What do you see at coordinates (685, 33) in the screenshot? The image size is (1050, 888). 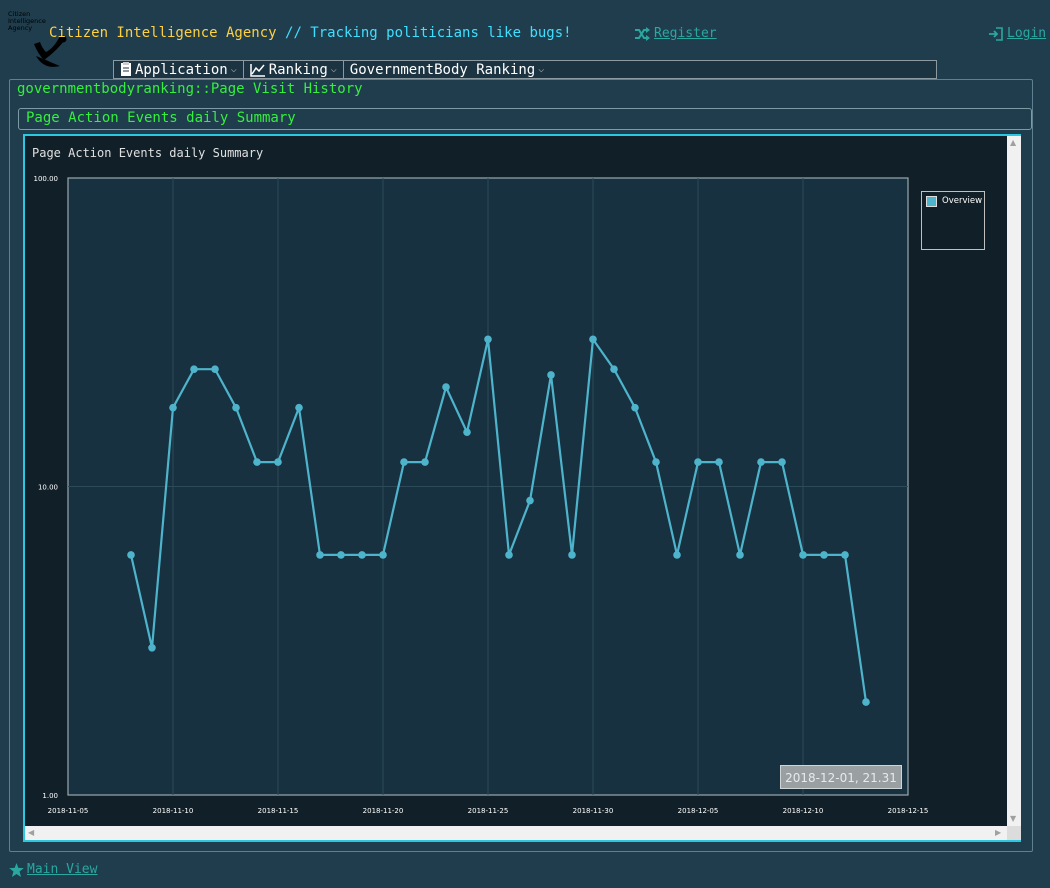 I see `register-label: Register` at bounding box center [685, 33].